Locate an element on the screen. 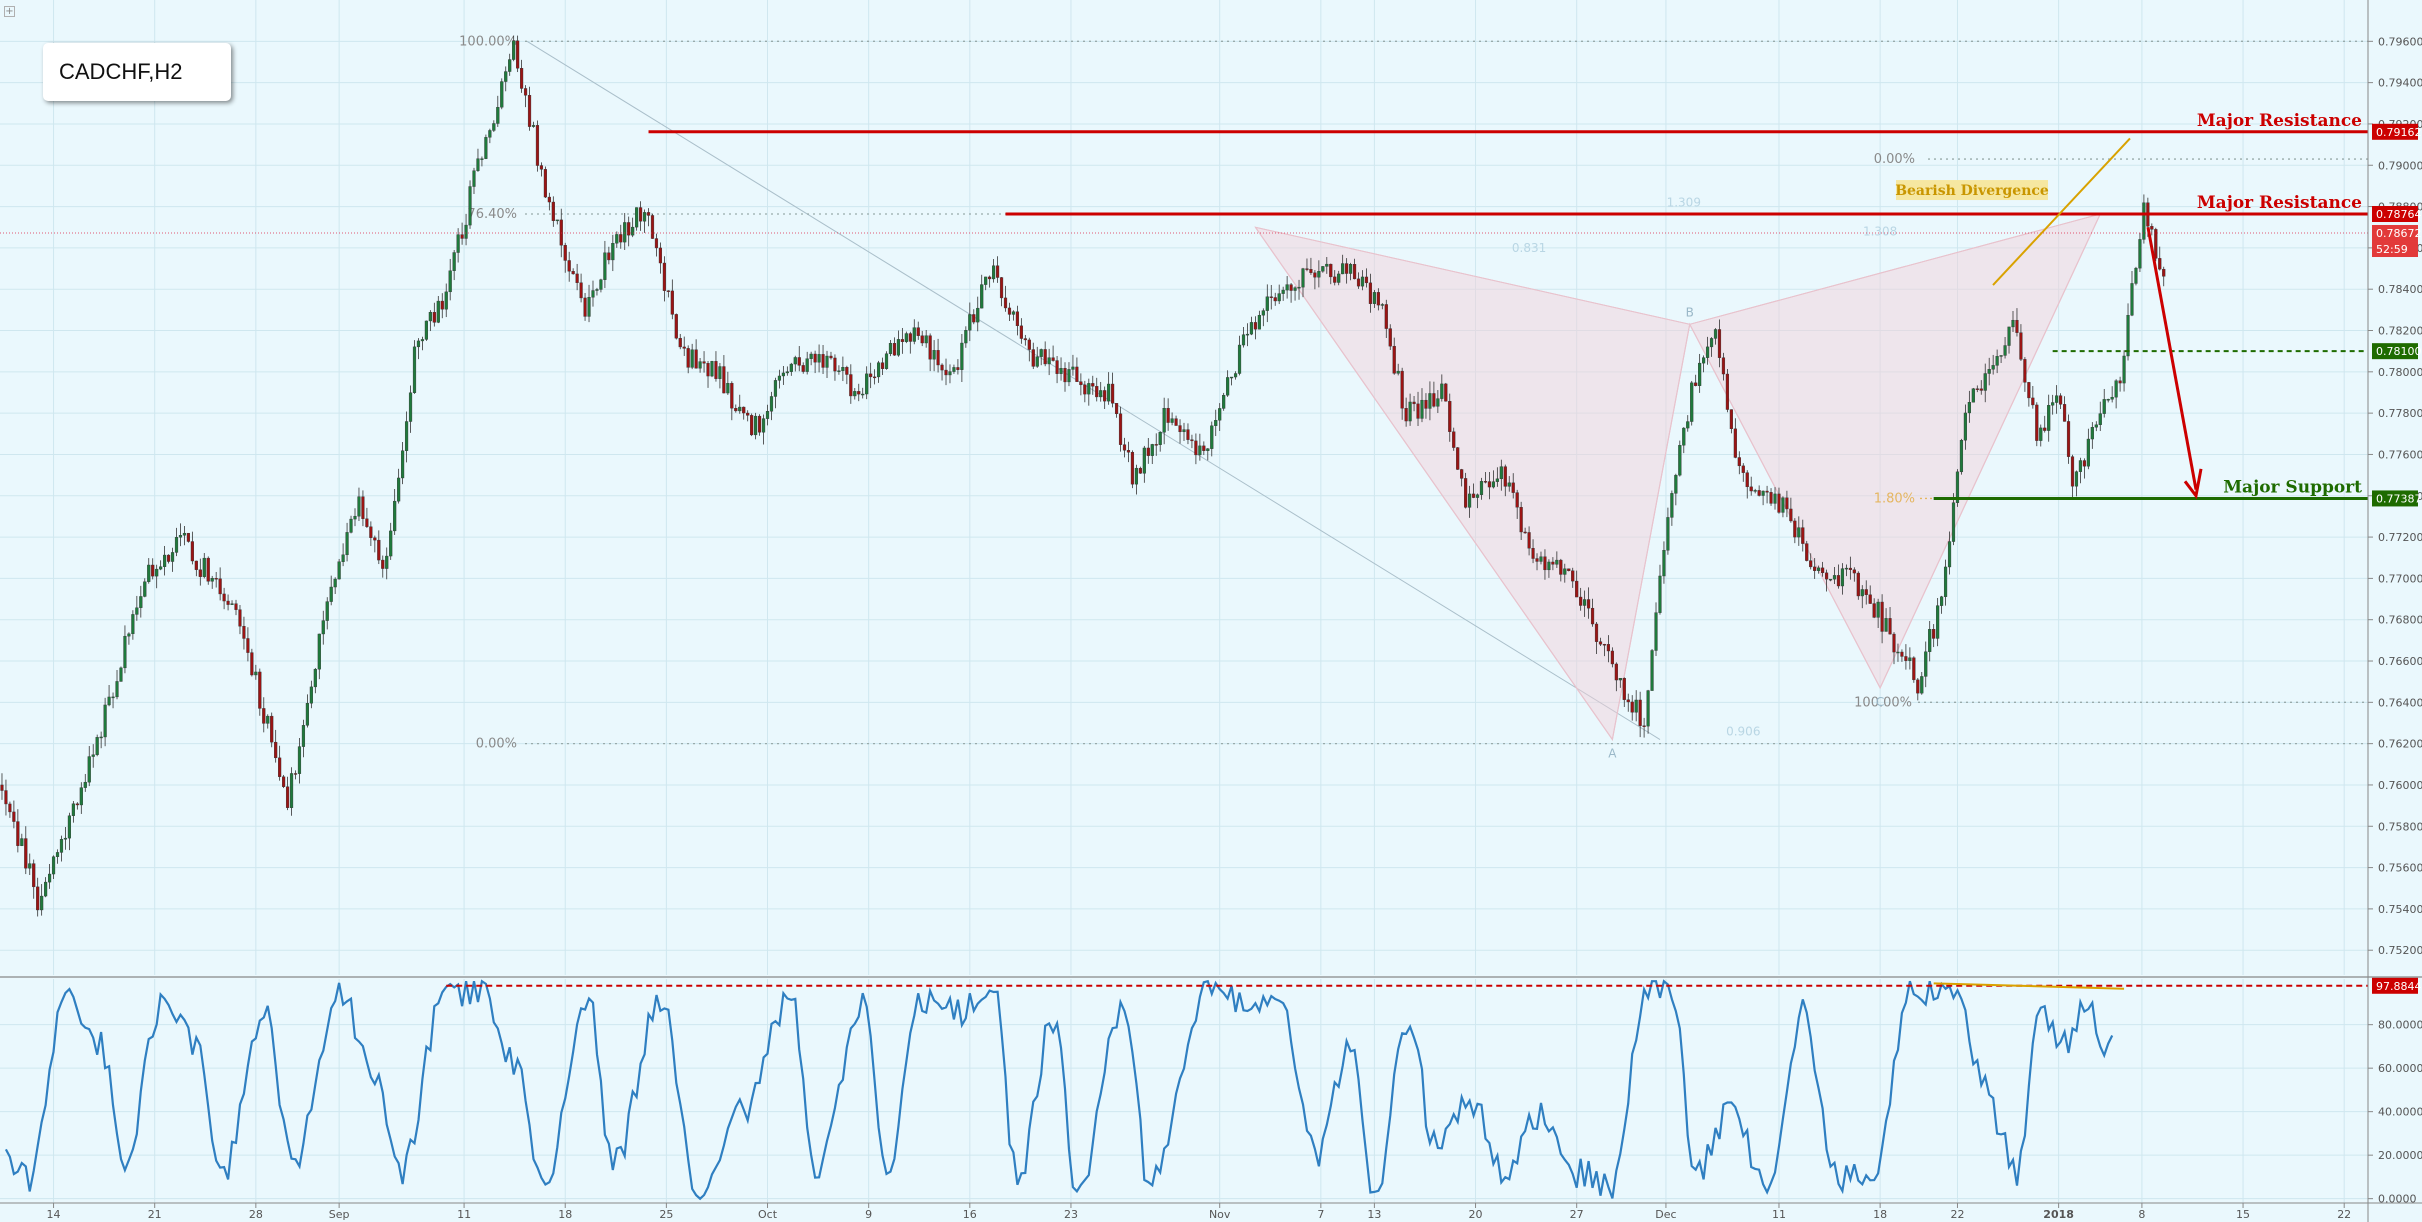  time-tick-label: Dec is located at coordinates (1665, 1214).